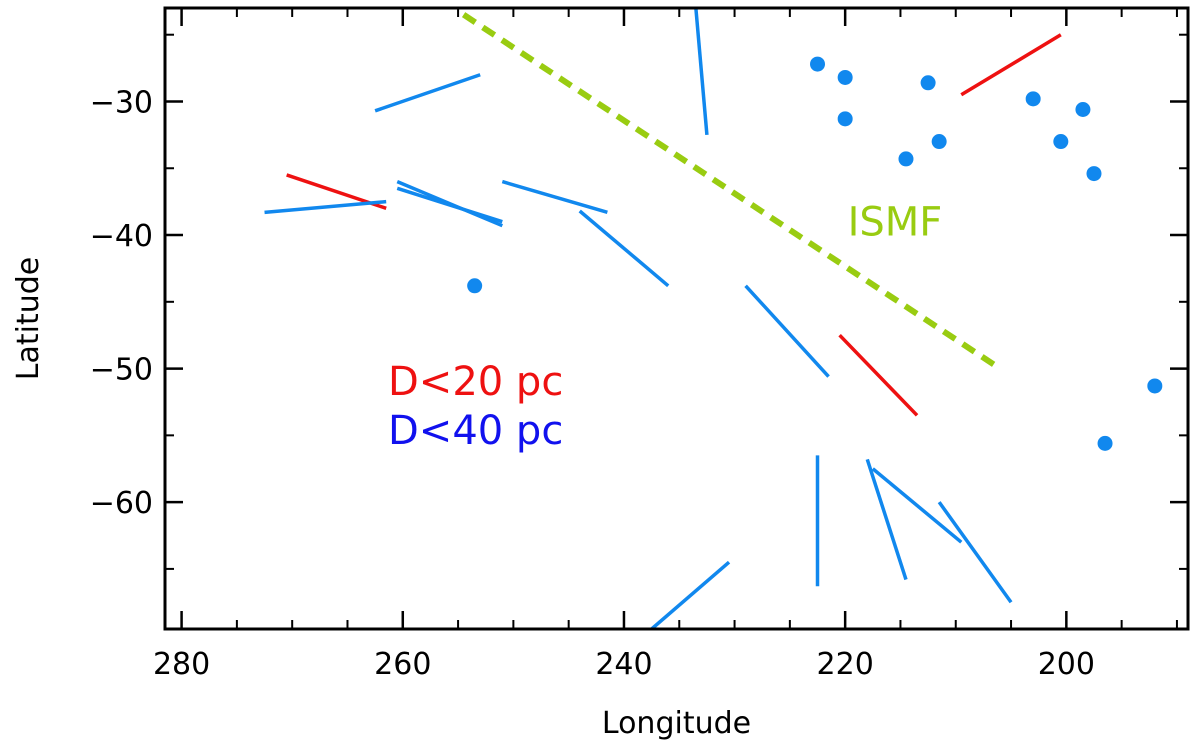 Image resolution: width=1200 pixels, height=751 pixels. I want to click on x-tick-label: 280, so click(181, 664).